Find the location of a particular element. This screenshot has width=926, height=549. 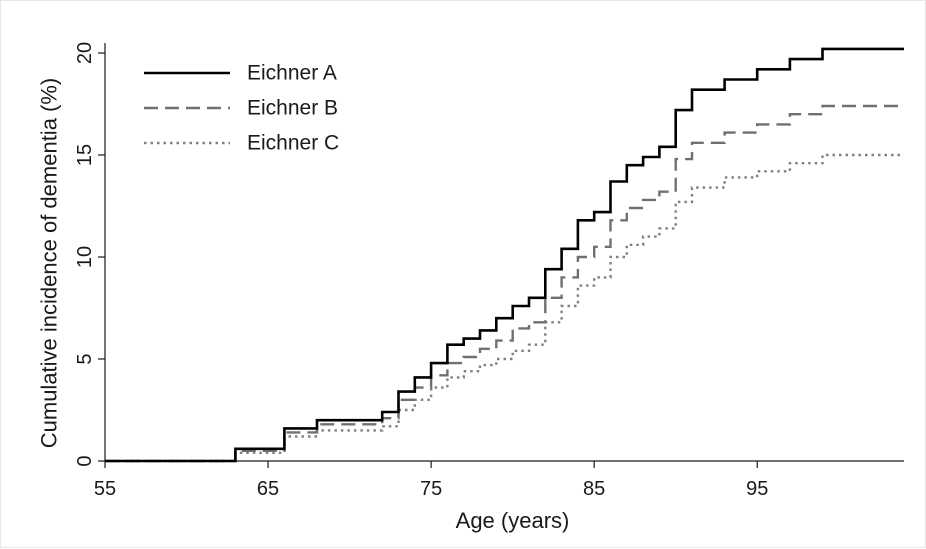

y-tick-label-5: 5 is located at coordinates (85, 358).